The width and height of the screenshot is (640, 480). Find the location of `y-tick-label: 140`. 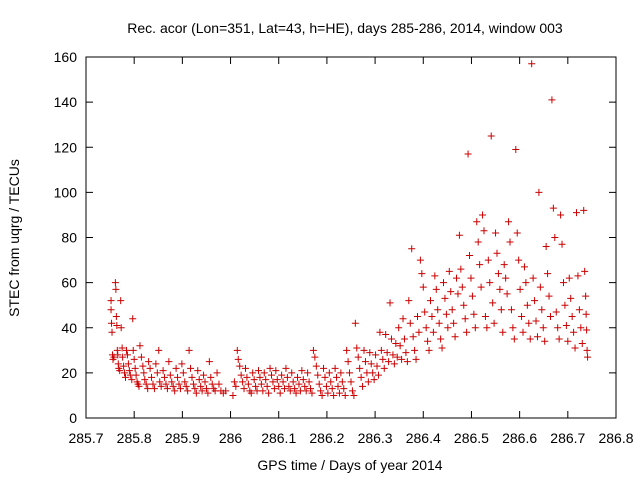

y-tick-label: 140 is located at coordinates (66, 102).